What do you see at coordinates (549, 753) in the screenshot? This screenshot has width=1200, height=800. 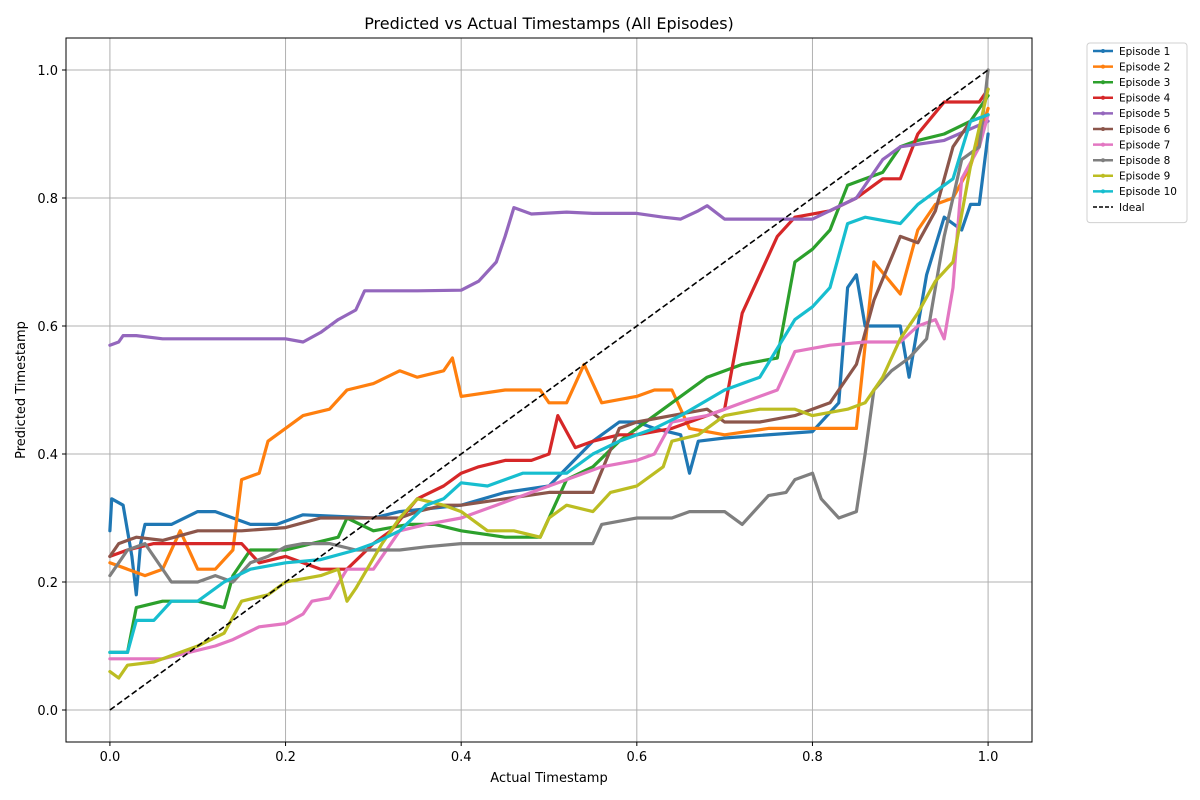 I see `x-axis: 0.0 0.2 0.4 0.6 0.8 1.0` at bounding box center [549, 753].